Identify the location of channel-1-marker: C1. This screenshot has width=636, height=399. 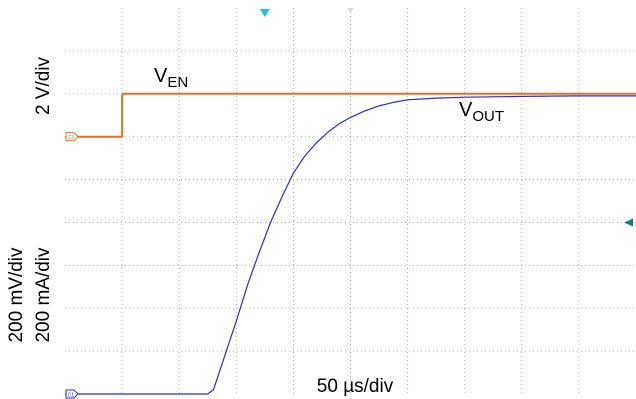
(72, 394).